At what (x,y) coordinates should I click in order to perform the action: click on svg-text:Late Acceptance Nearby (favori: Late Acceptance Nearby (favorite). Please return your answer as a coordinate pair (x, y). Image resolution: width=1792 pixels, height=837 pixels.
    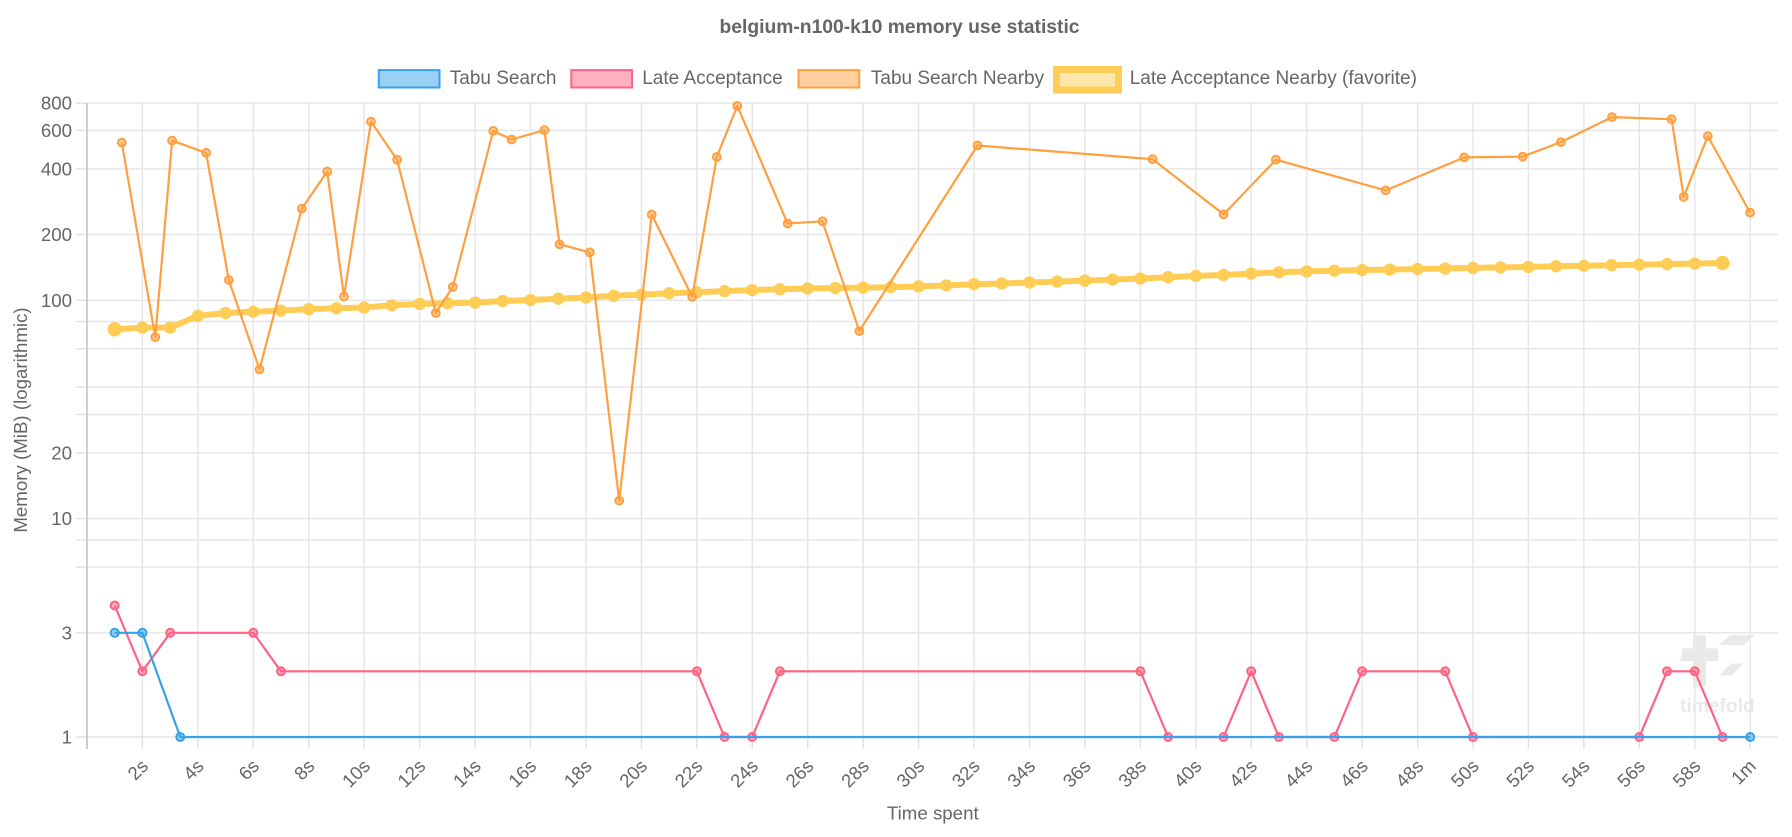
    Looking at the image, I should click on (1273, 78).